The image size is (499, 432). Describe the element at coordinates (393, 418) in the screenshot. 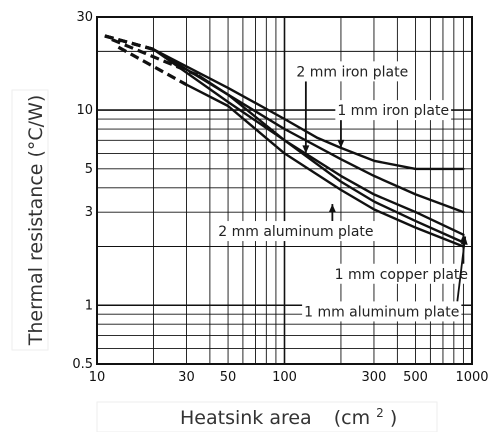

I see `x-axis-unit-close: )` at that location.